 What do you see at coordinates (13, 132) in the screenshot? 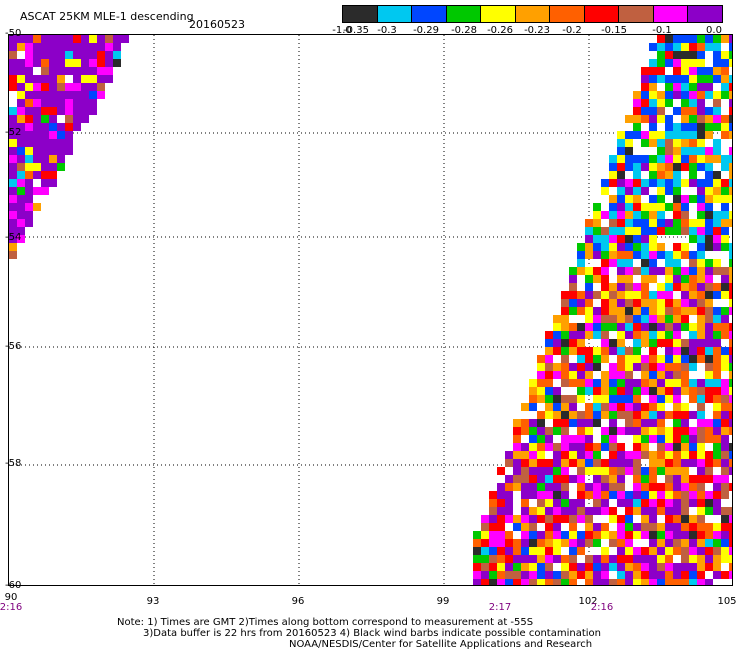
I see `lat-label: -52` at bounding box center [13, 132].